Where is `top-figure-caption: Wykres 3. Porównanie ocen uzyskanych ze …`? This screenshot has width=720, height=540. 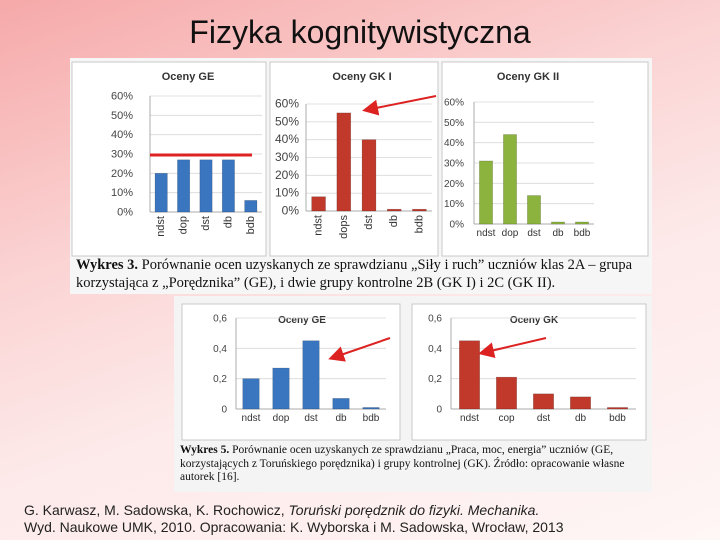 top-figure-caption: Wykres 3. Porównanie ocen uzyskanych ze … is located at coordinates (362, 274).